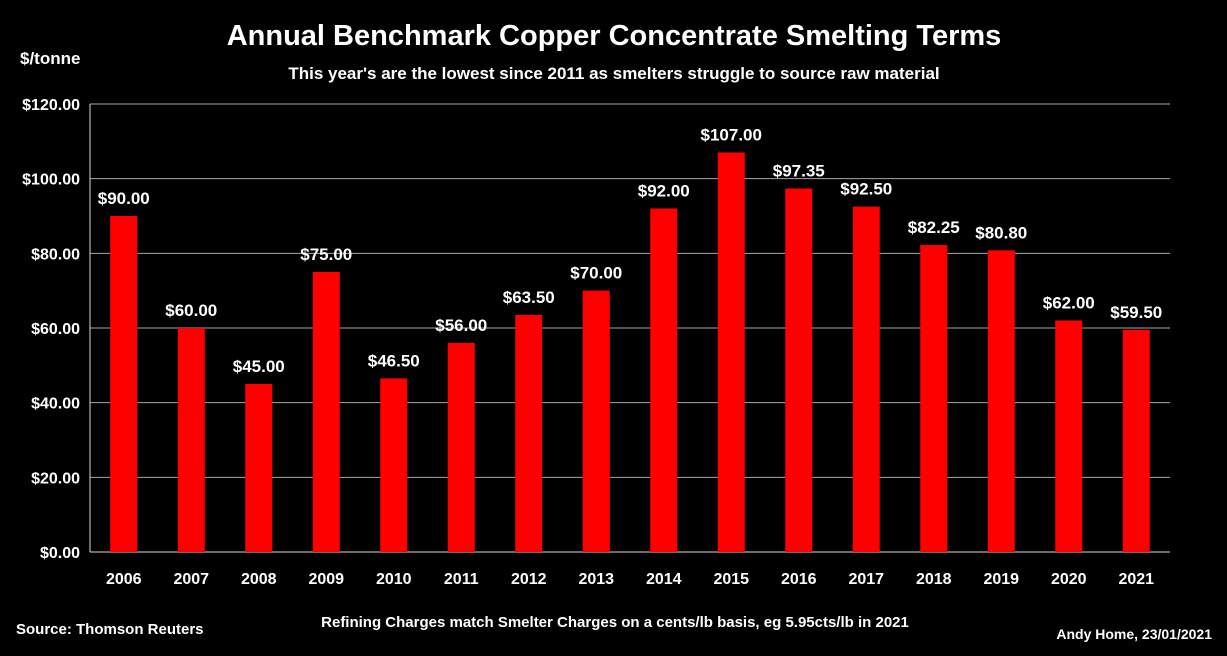 The height and width of the screenshot is (656, 1227). I want to click on data-label-2014: $92.00, so click(664, 191).